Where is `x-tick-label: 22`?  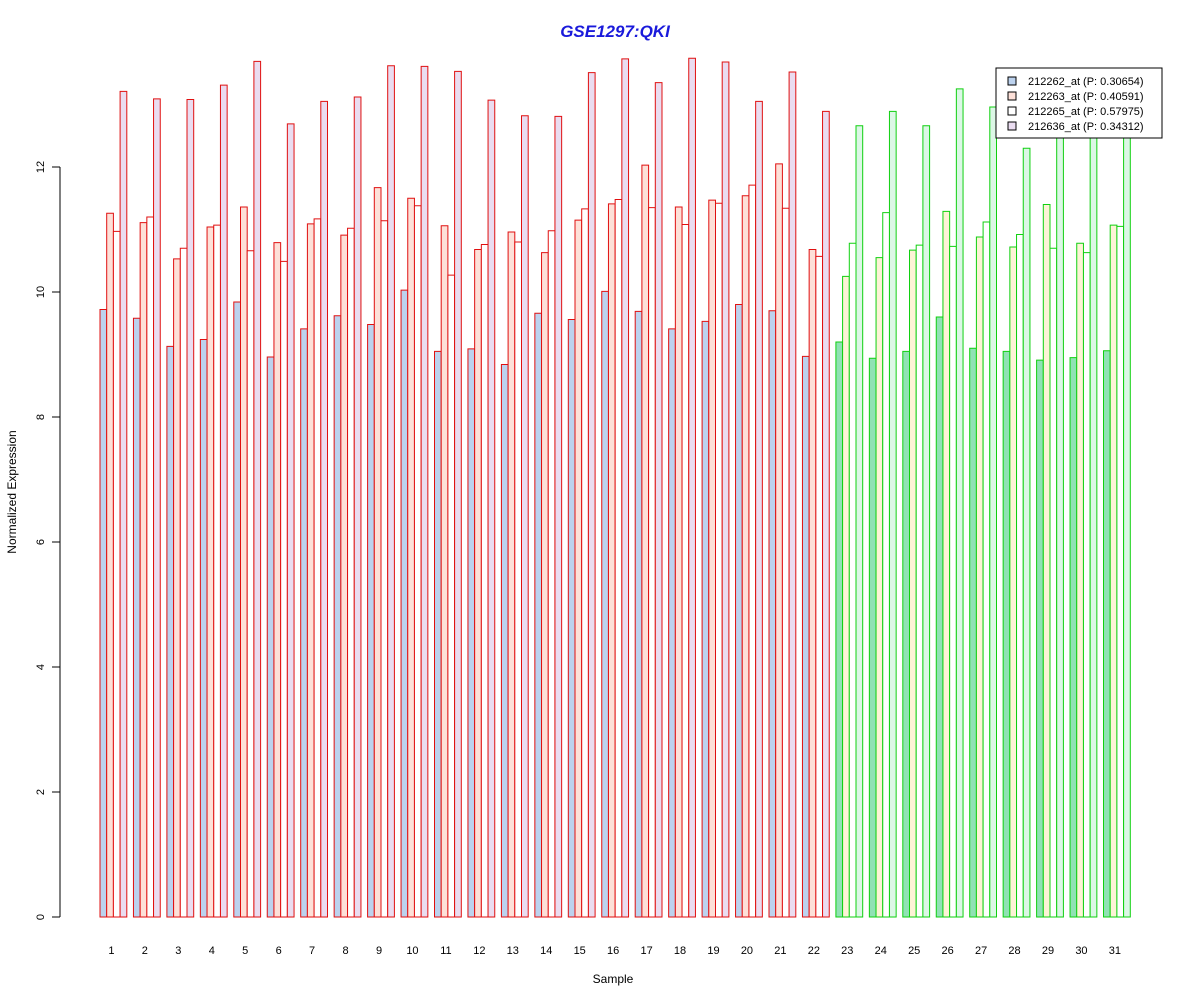
x-tick-label: 22 is located at coordinates (814, 951).